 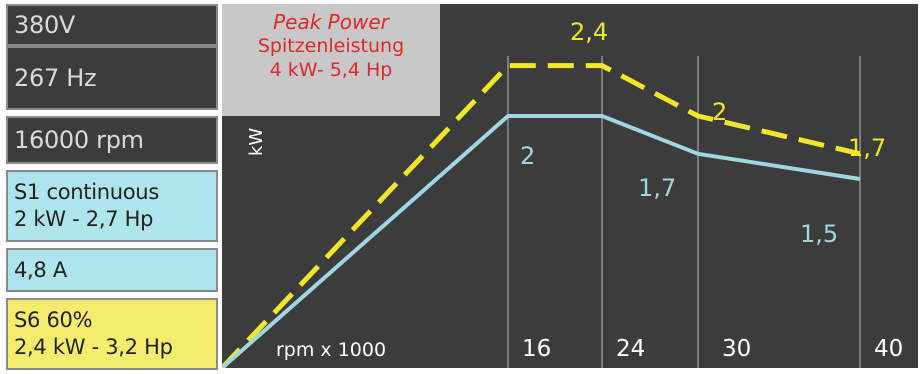 What do you see at coordinates (331, 22) in the screenshot?
I see `peak-title: Peak Power` at bounding box center [331, 22].